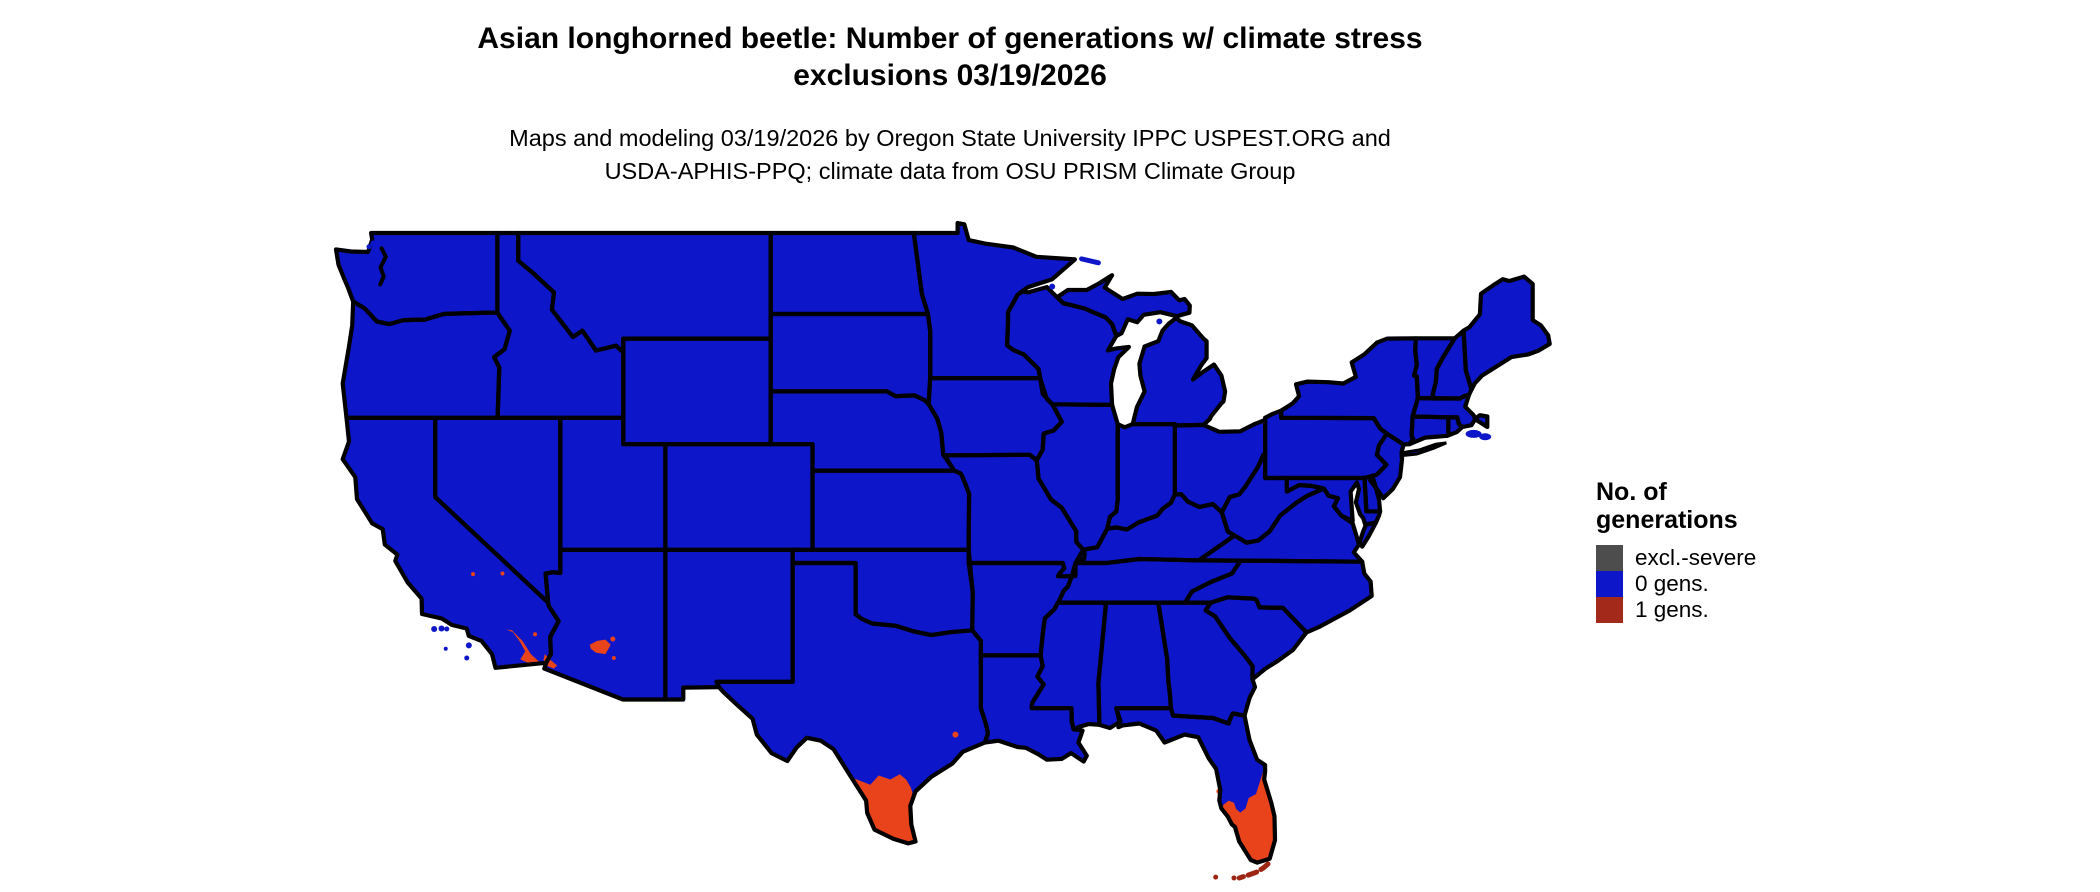  Describe the element at coordinates (1485, 437) in the screenshot. I see `nantucket-island` at that location.